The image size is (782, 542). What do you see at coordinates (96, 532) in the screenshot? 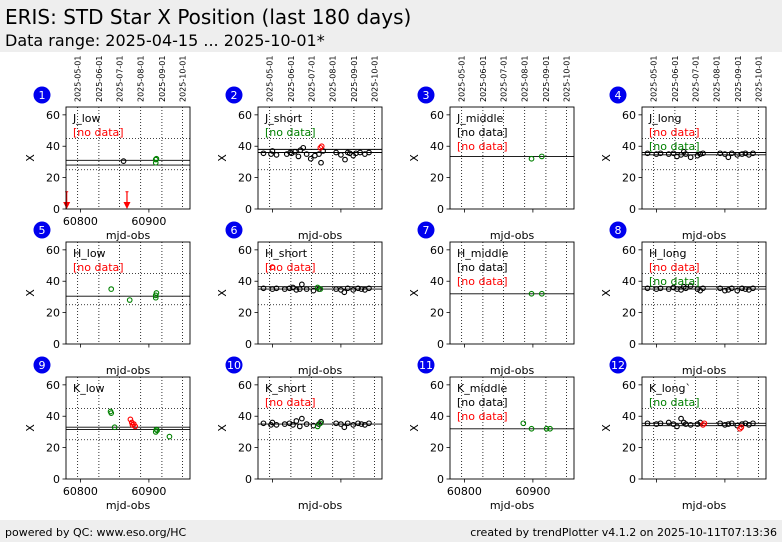
I see `footer-powered-by: powered by QC: www.eso.org/HC` at bounding box center [96, 532].